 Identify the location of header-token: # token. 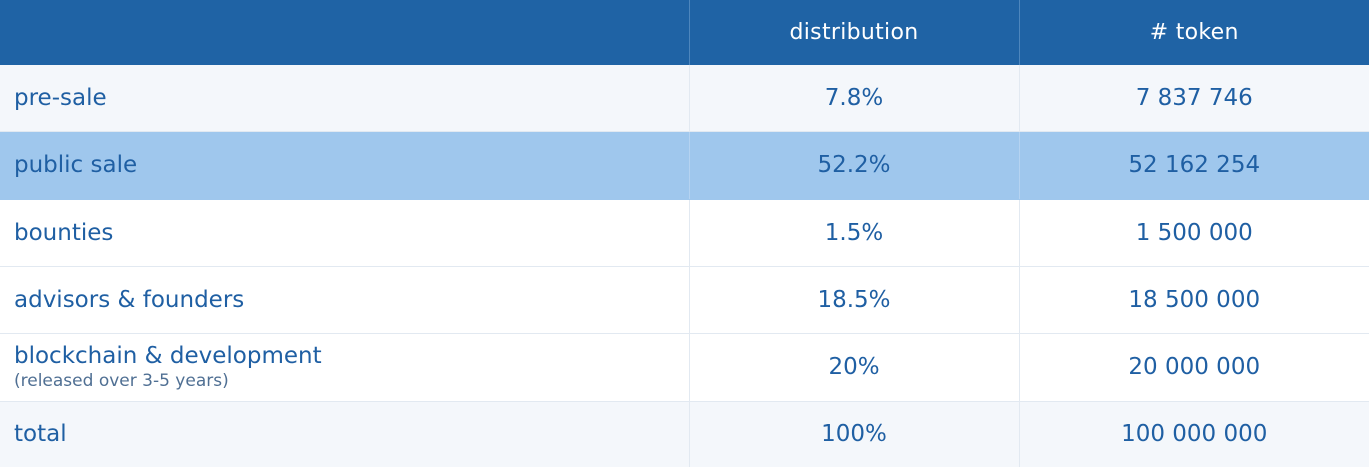
(1194, 32).